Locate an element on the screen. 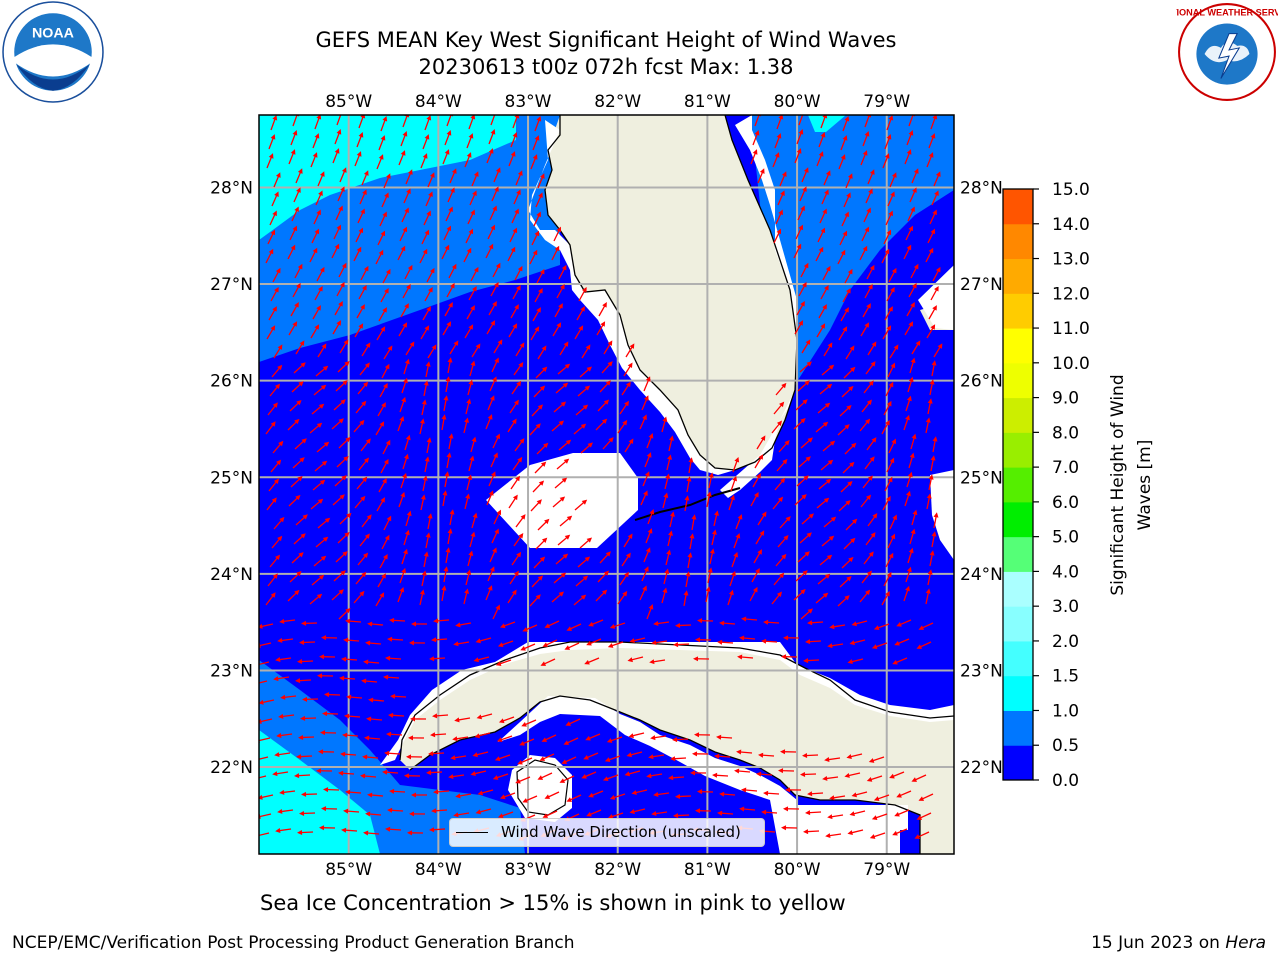  colorbar is located at coordinates (1018, 485).